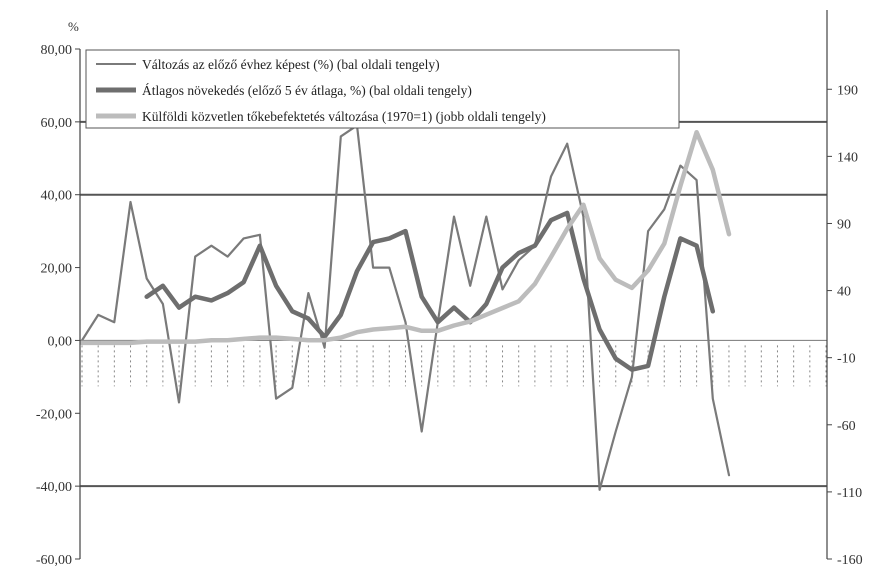 Image resolution: width=877 pixels, height=566 pixels. I want to click on unit-label: %, so click(73, 26).